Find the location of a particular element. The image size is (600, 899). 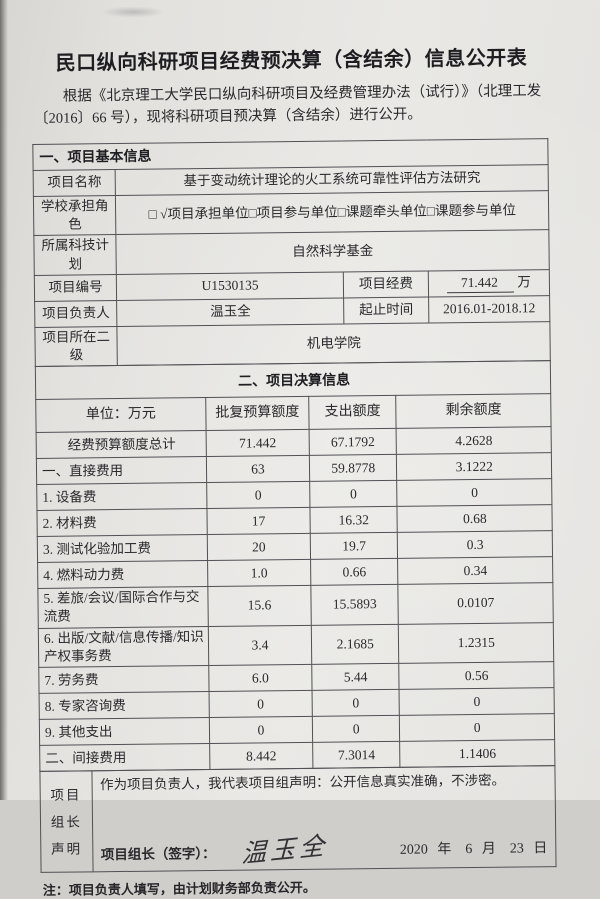

row-remaining: 0.34 is located at coordinates (475, 570).